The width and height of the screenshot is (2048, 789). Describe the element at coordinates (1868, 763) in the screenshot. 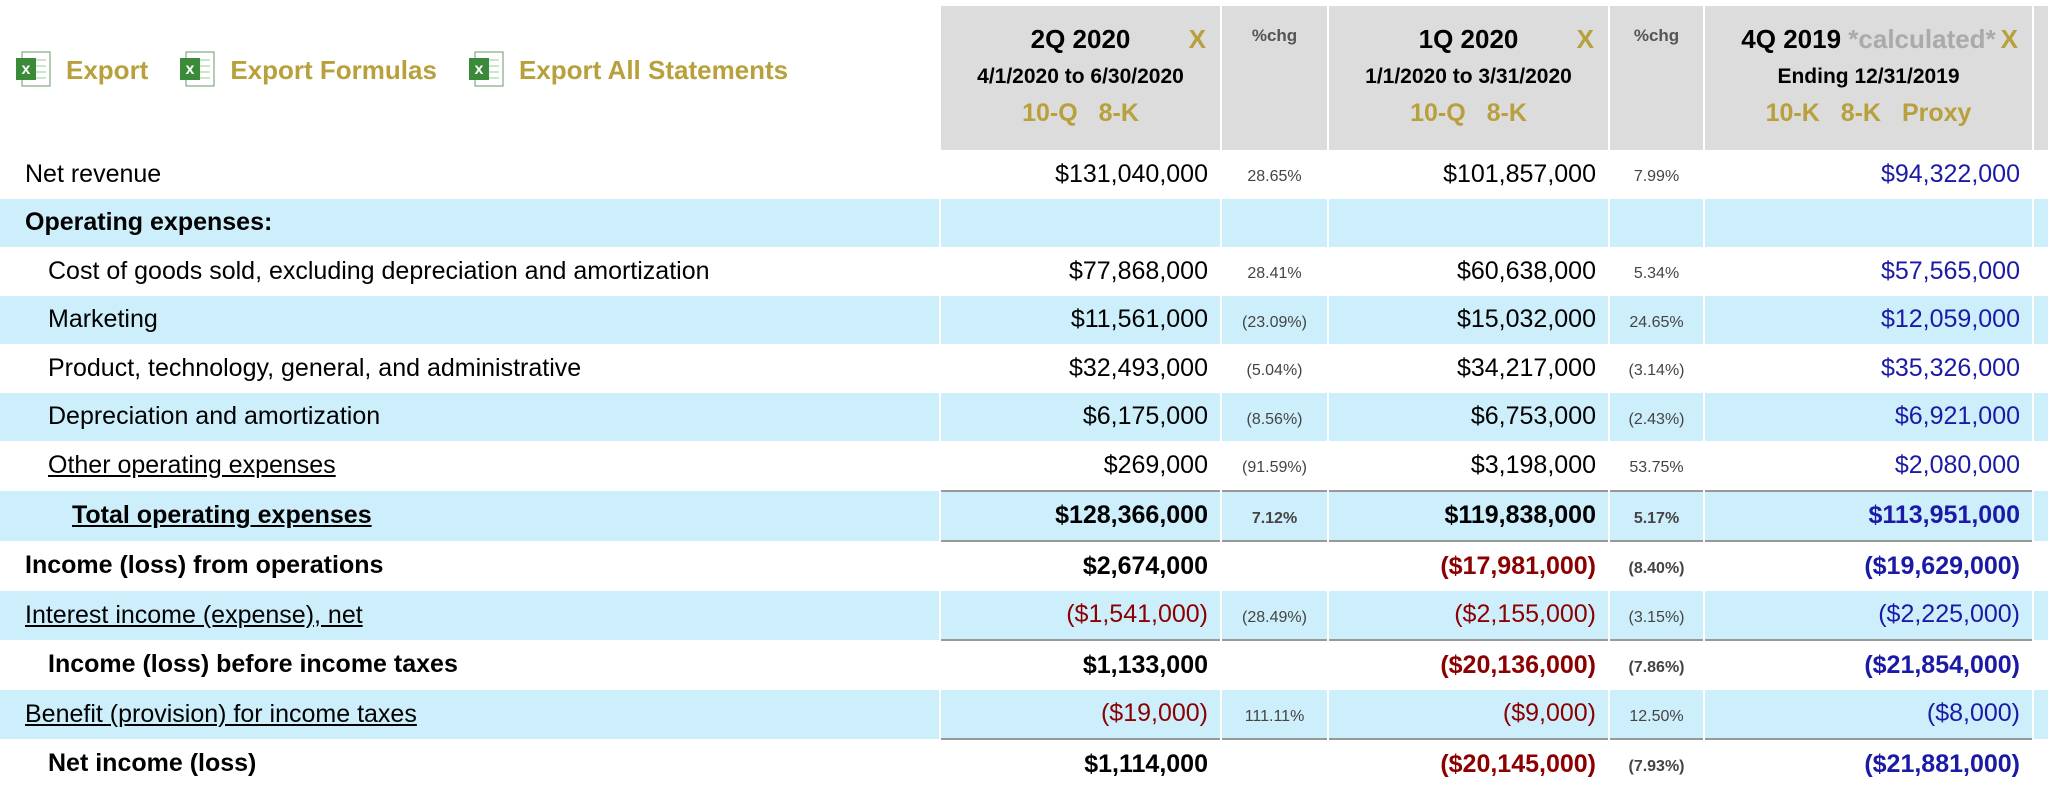

I see `value-cell: ($21,881,000)` at that location.